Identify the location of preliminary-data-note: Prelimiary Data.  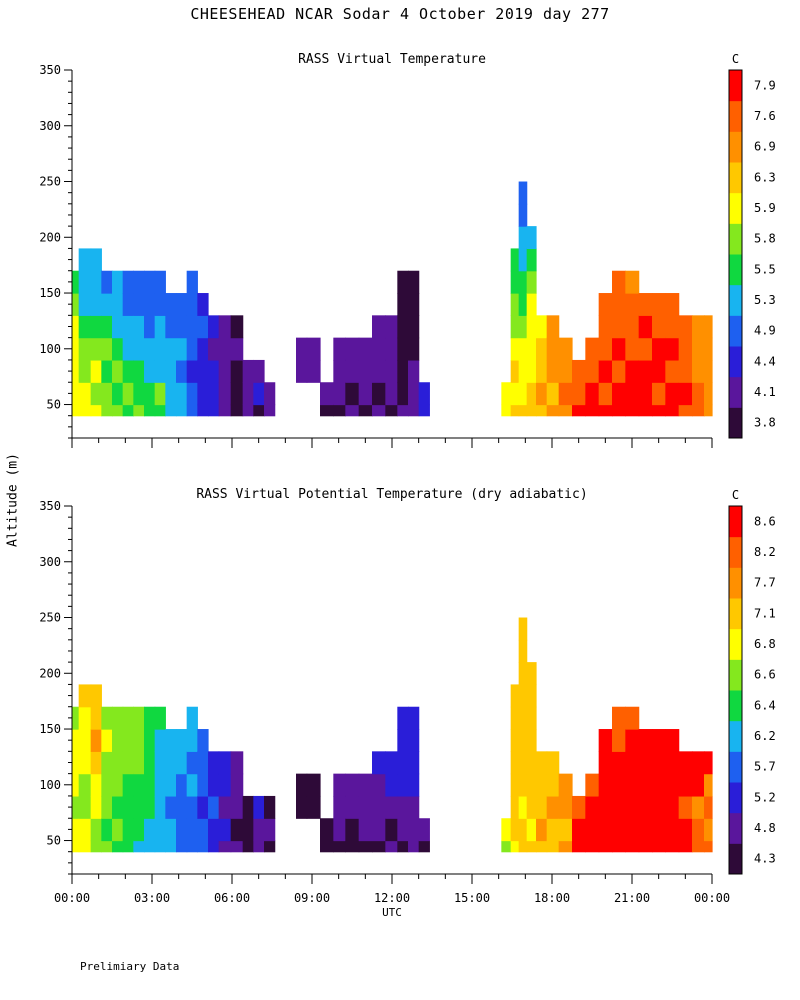
(130, 966).